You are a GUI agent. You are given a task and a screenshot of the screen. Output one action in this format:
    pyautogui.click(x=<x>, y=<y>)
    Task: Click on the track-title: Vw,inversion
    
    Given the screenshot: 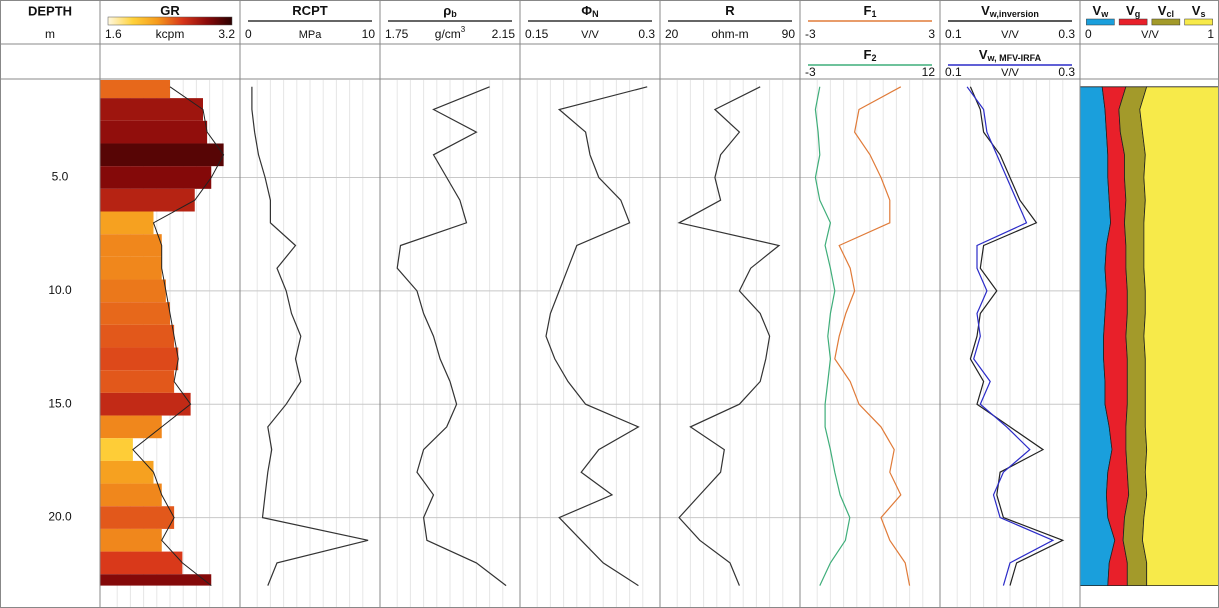 What is the action you would take?
    pyautogui.click(x=1010, y=11)
    